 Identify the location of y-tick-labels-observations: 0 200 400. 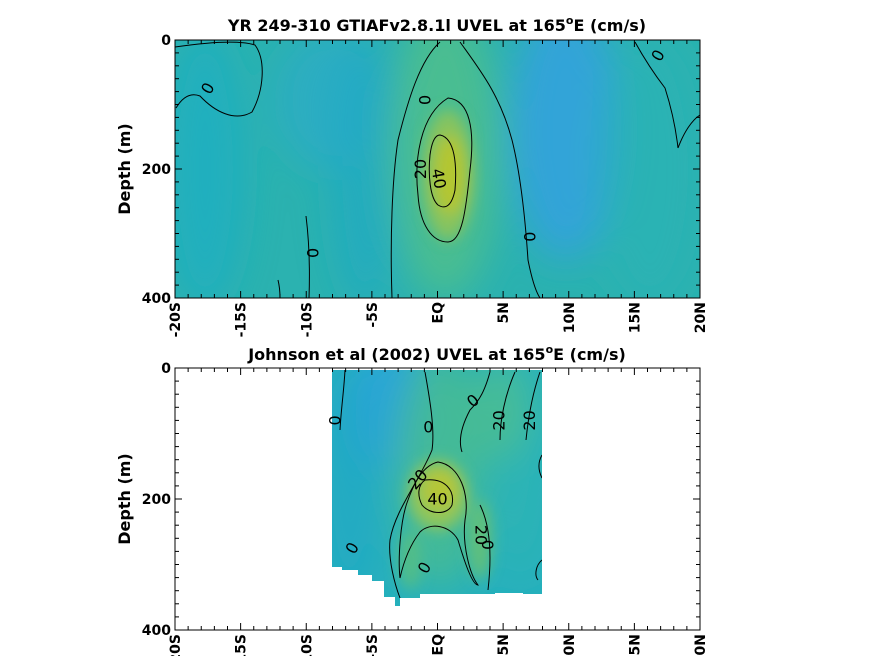
(156, 500).